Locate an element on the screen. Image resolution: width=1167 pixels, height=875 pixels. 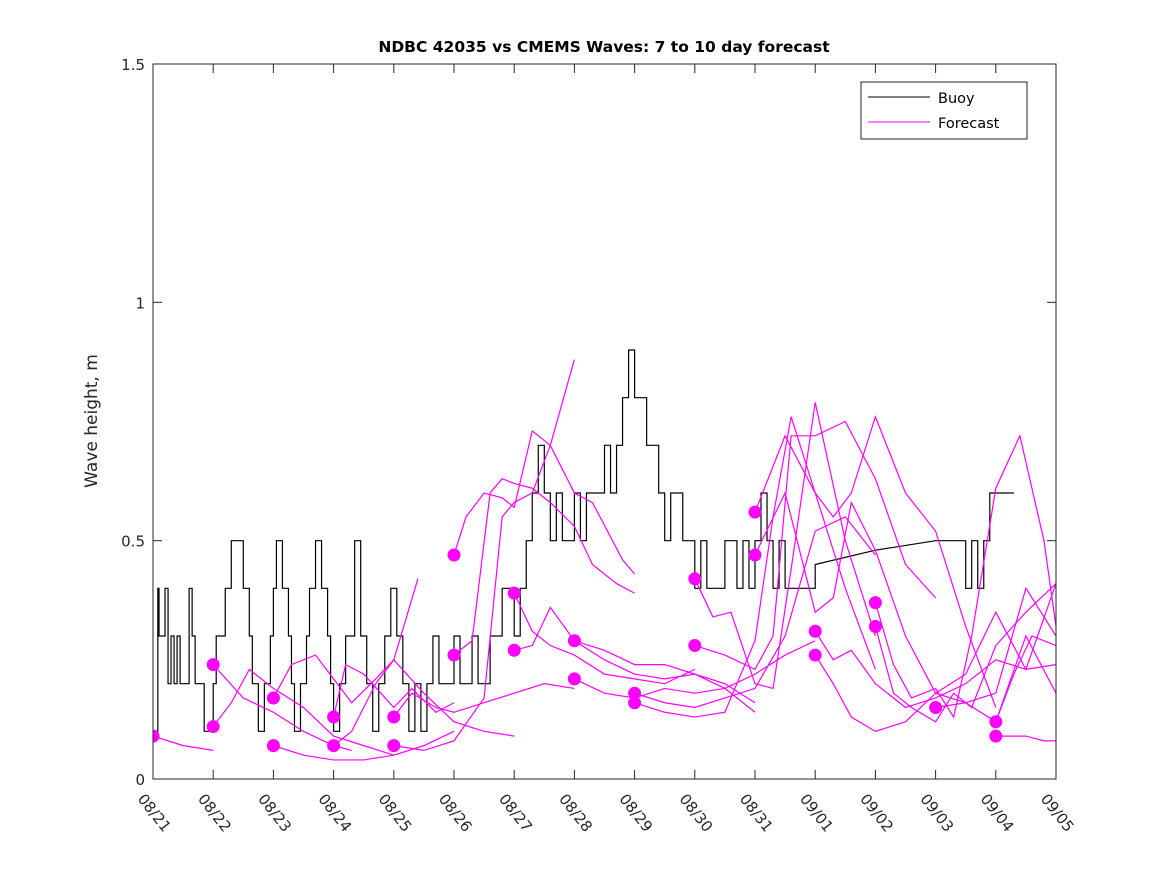
x-tick-label: 08/31 is located at coordinates (756, 812).